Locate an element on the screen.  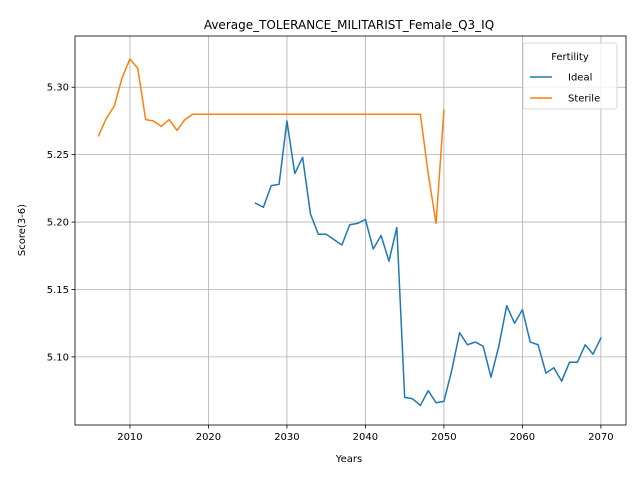
x-axis-label: Years is located at coordinates (348, 459).